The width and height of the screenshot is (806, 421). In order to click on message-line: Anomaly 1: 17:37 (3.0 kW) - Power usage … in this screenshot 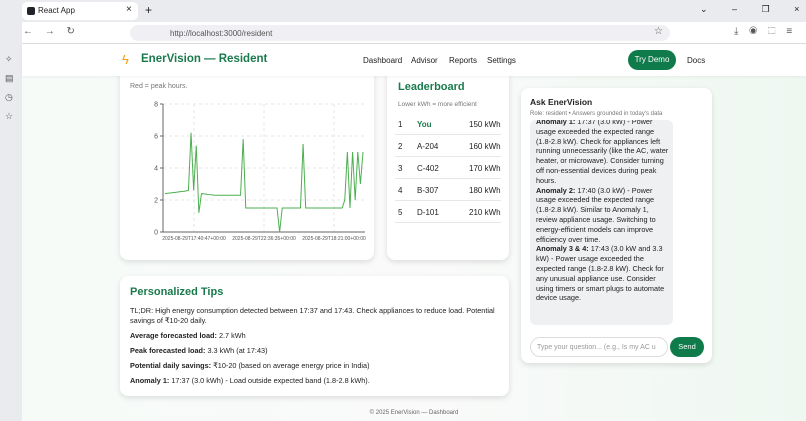, I will do `click(603, 153)`.